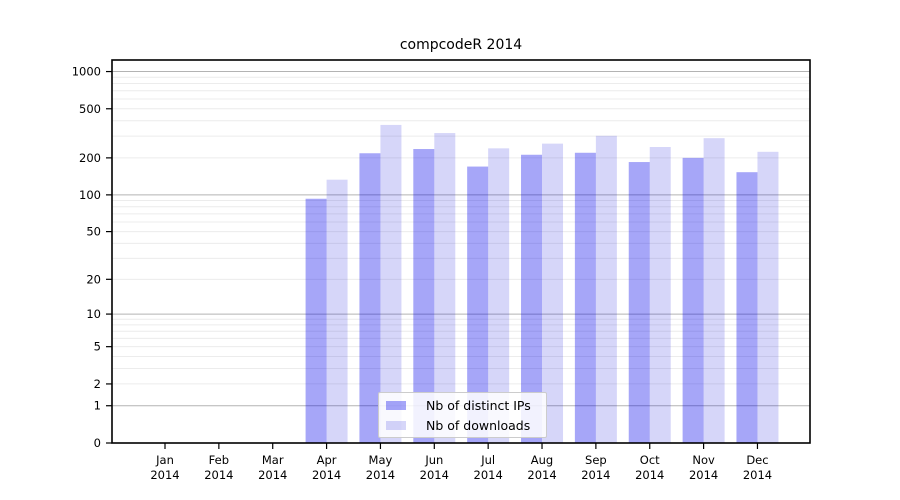  I want to click on bar-distinct-ips-dec, so click(747, 307).